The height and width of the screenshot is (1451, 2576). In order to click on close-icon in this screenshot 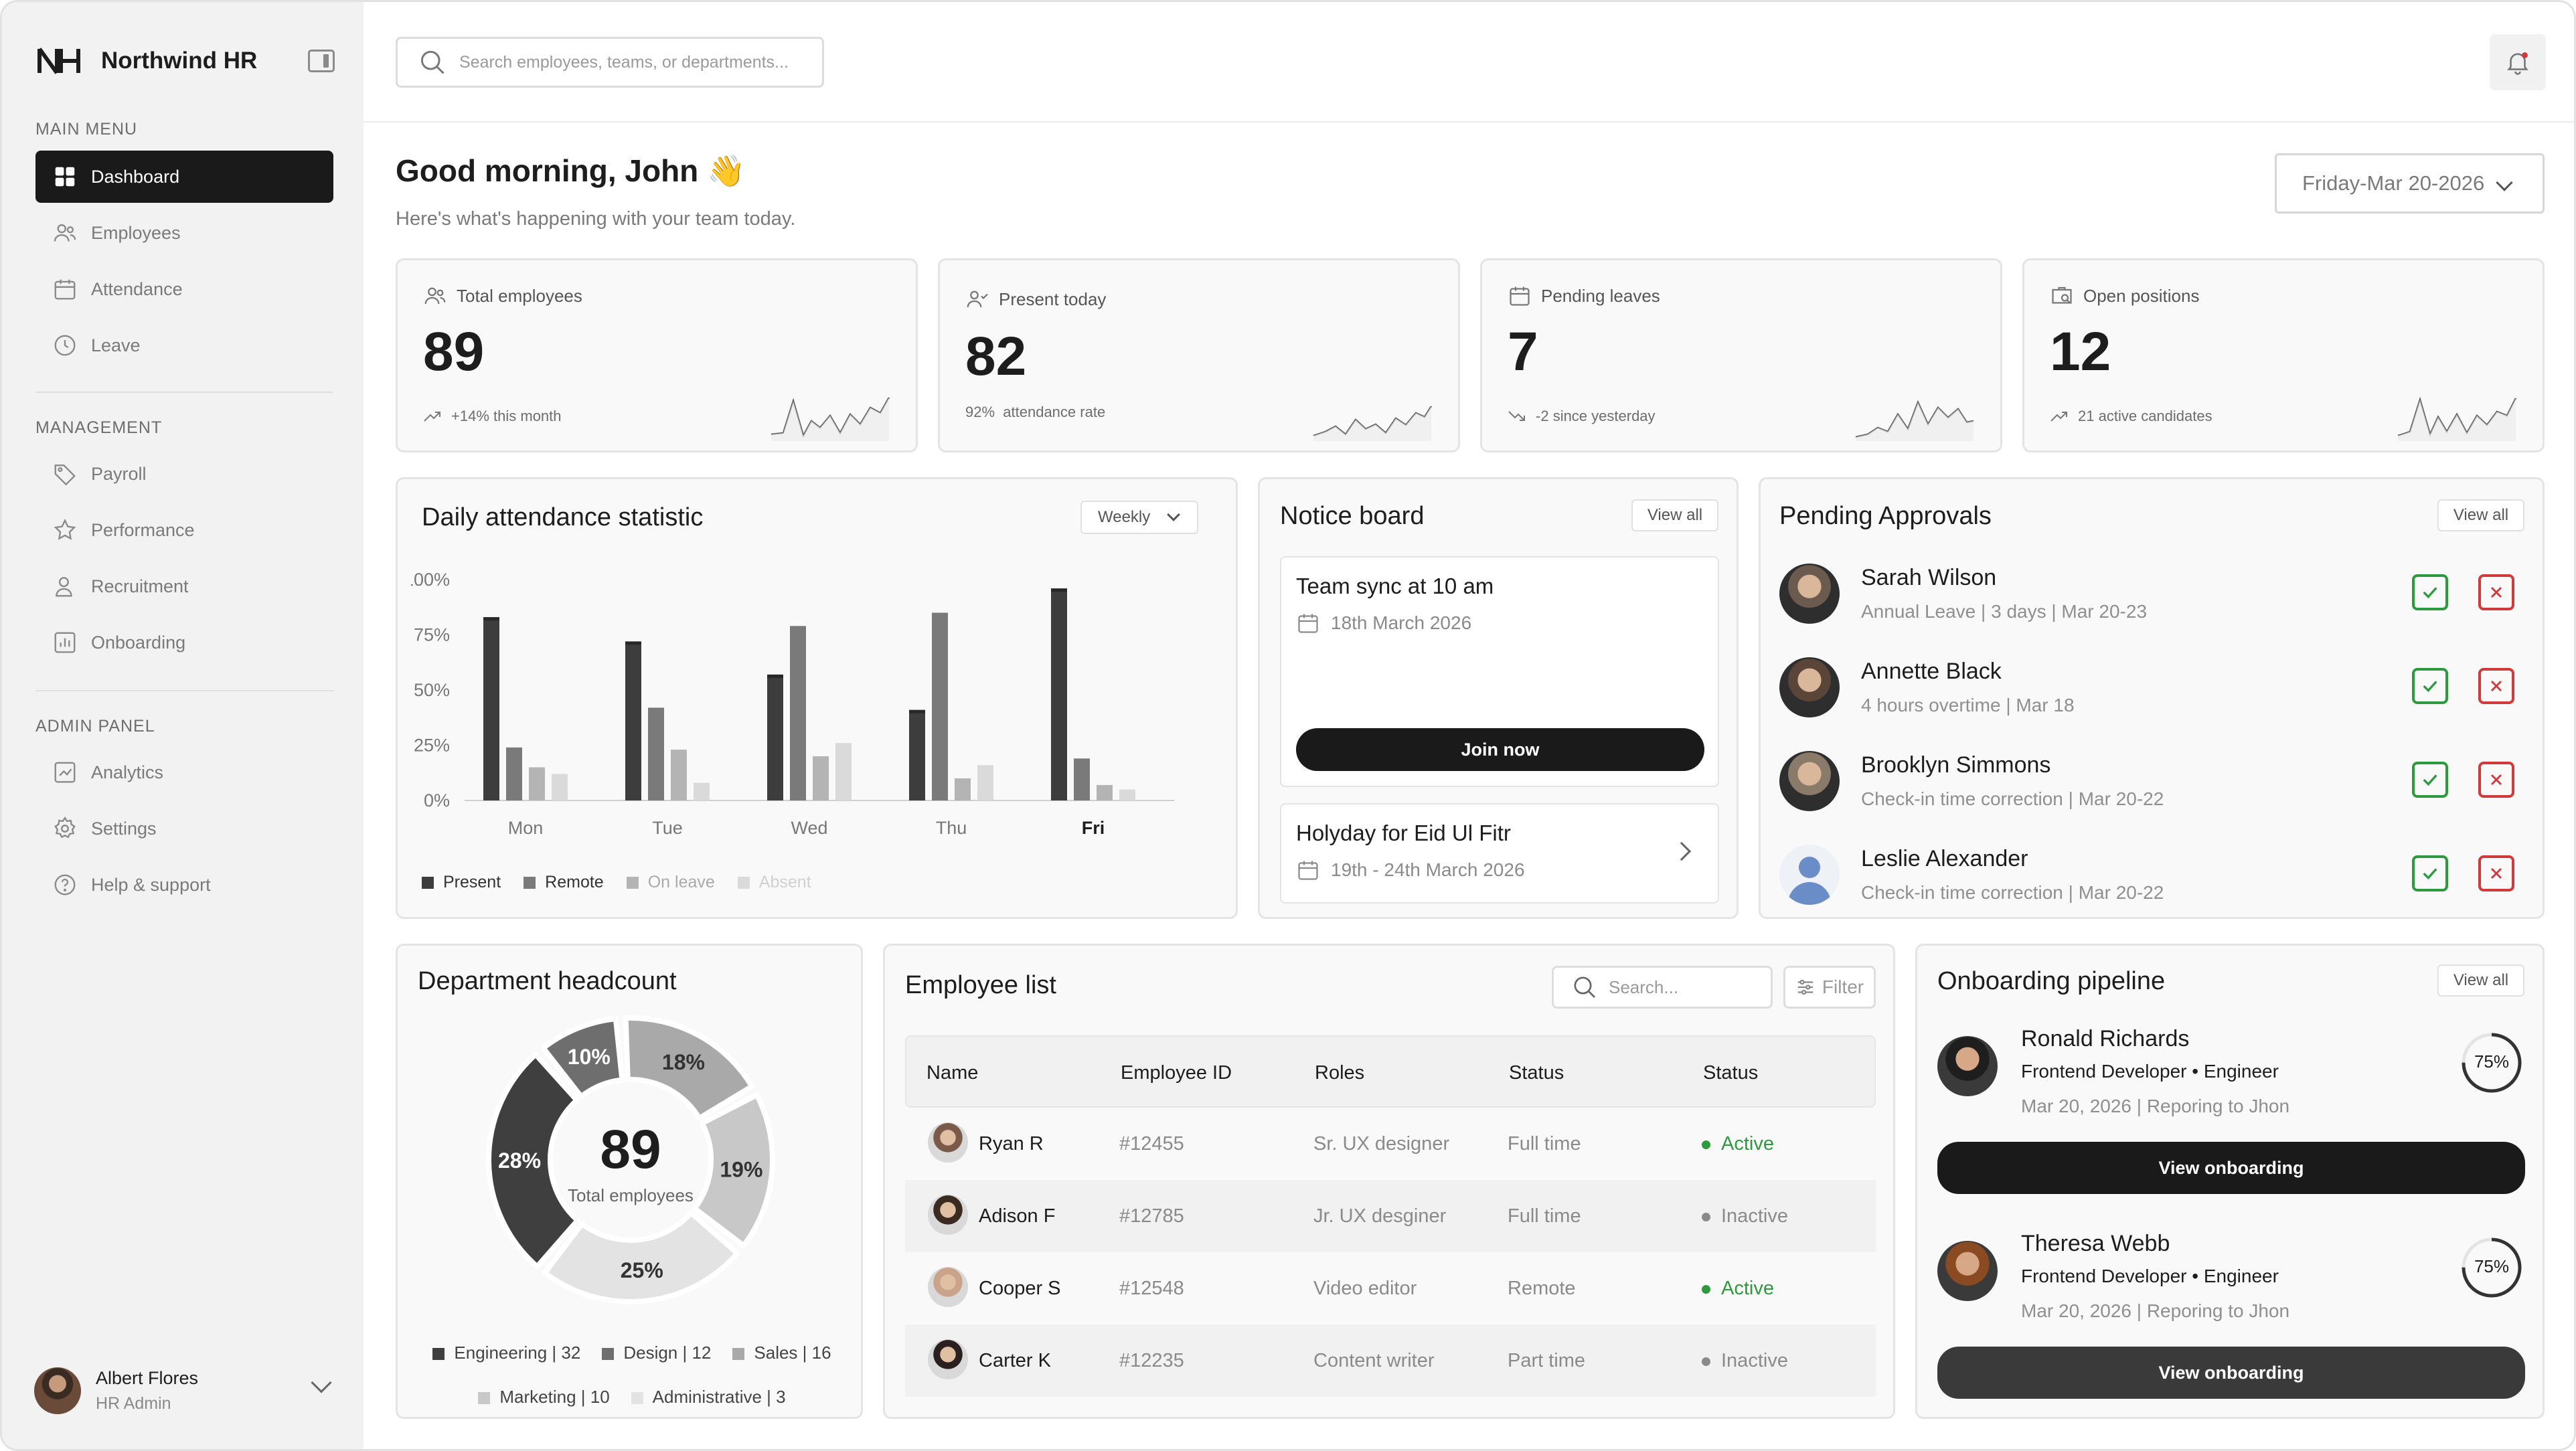, I will do `click(2496, 592)`.